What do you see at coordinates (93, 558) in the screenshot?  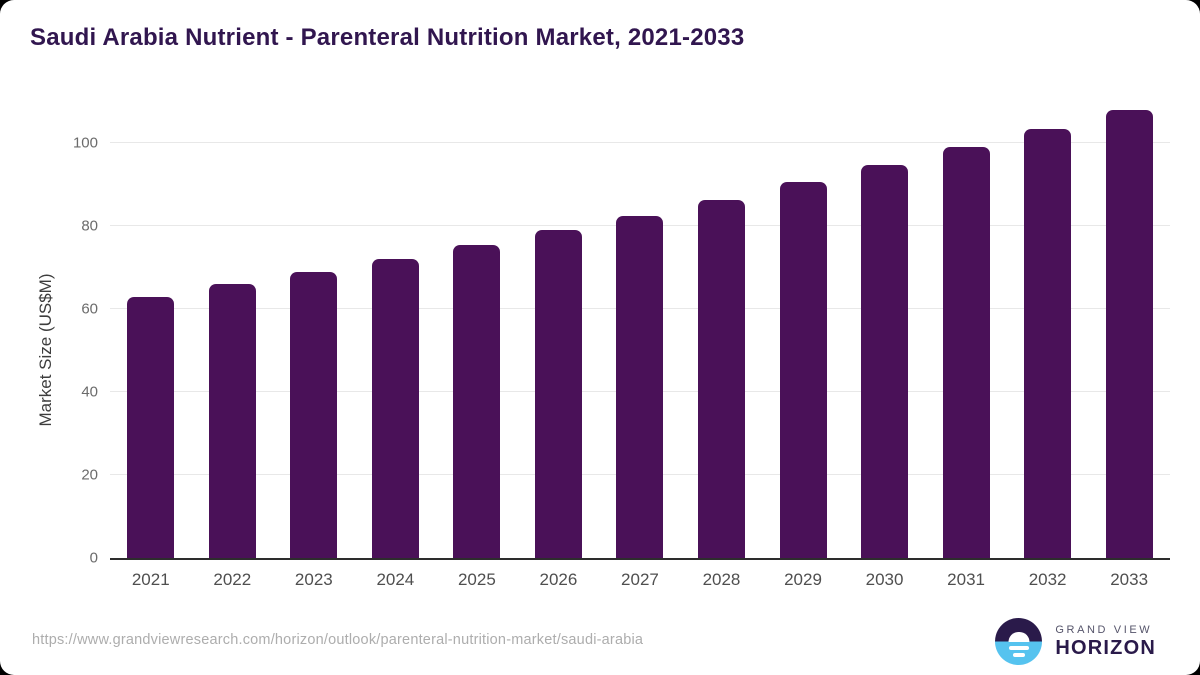 I see `y-tick-0: 0` at bounding box center [93, 558].